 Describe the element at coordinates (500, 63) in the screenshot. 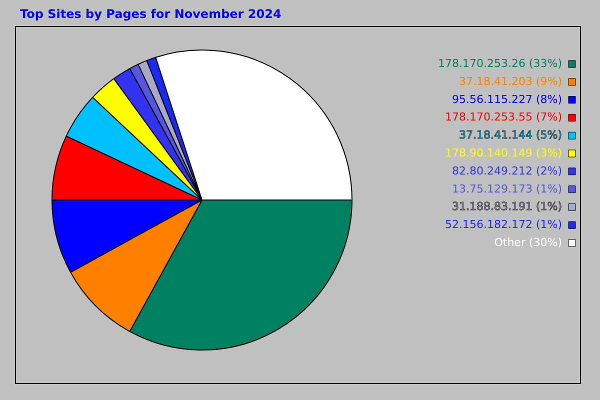

I see `legend-label: 178.170.253.26 (33%)` at that location.